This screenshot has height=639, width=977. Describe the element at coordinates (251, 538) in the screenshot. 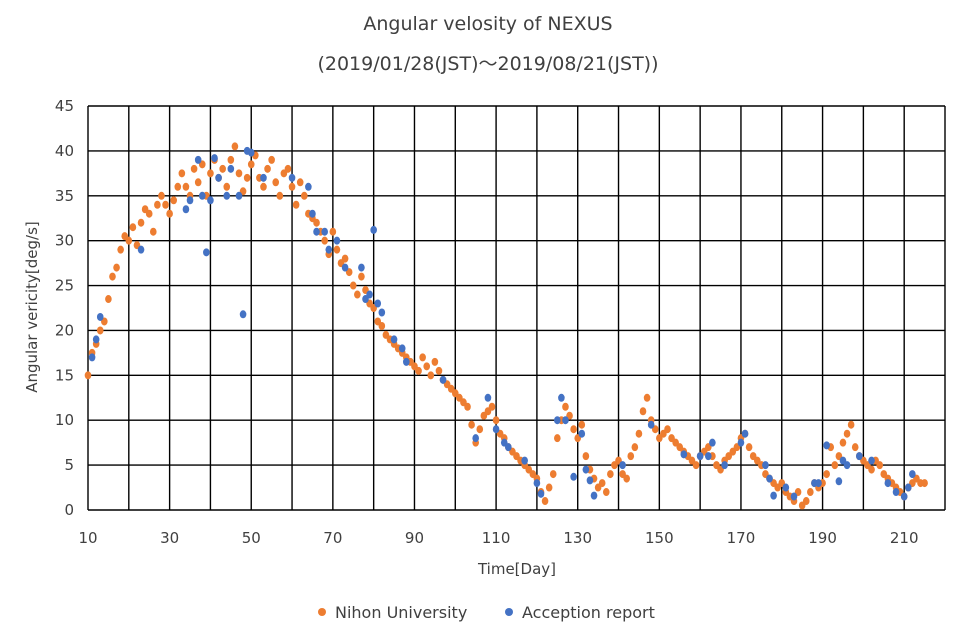

I see `x-tick-label: 50` at that location.